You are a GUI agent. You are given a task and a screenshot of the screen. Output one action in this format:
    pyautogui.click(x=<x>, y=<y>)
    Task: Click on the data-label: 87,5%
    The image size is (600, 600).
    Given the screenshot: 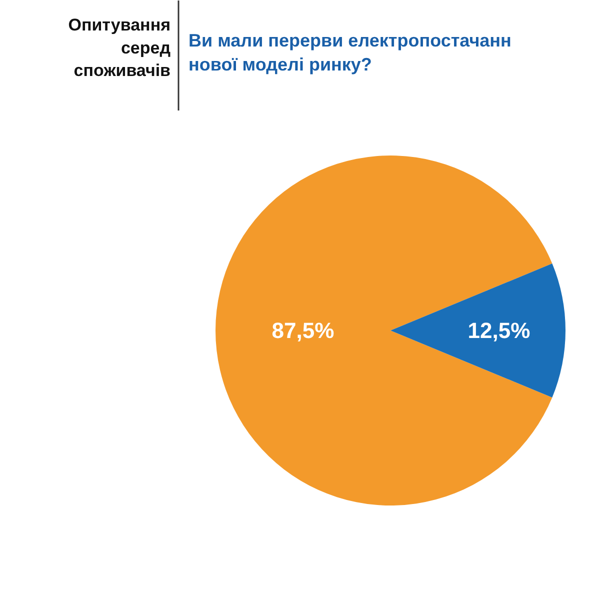 What is the action you would take?
    pyautogui.click(x=303, y=330)
    